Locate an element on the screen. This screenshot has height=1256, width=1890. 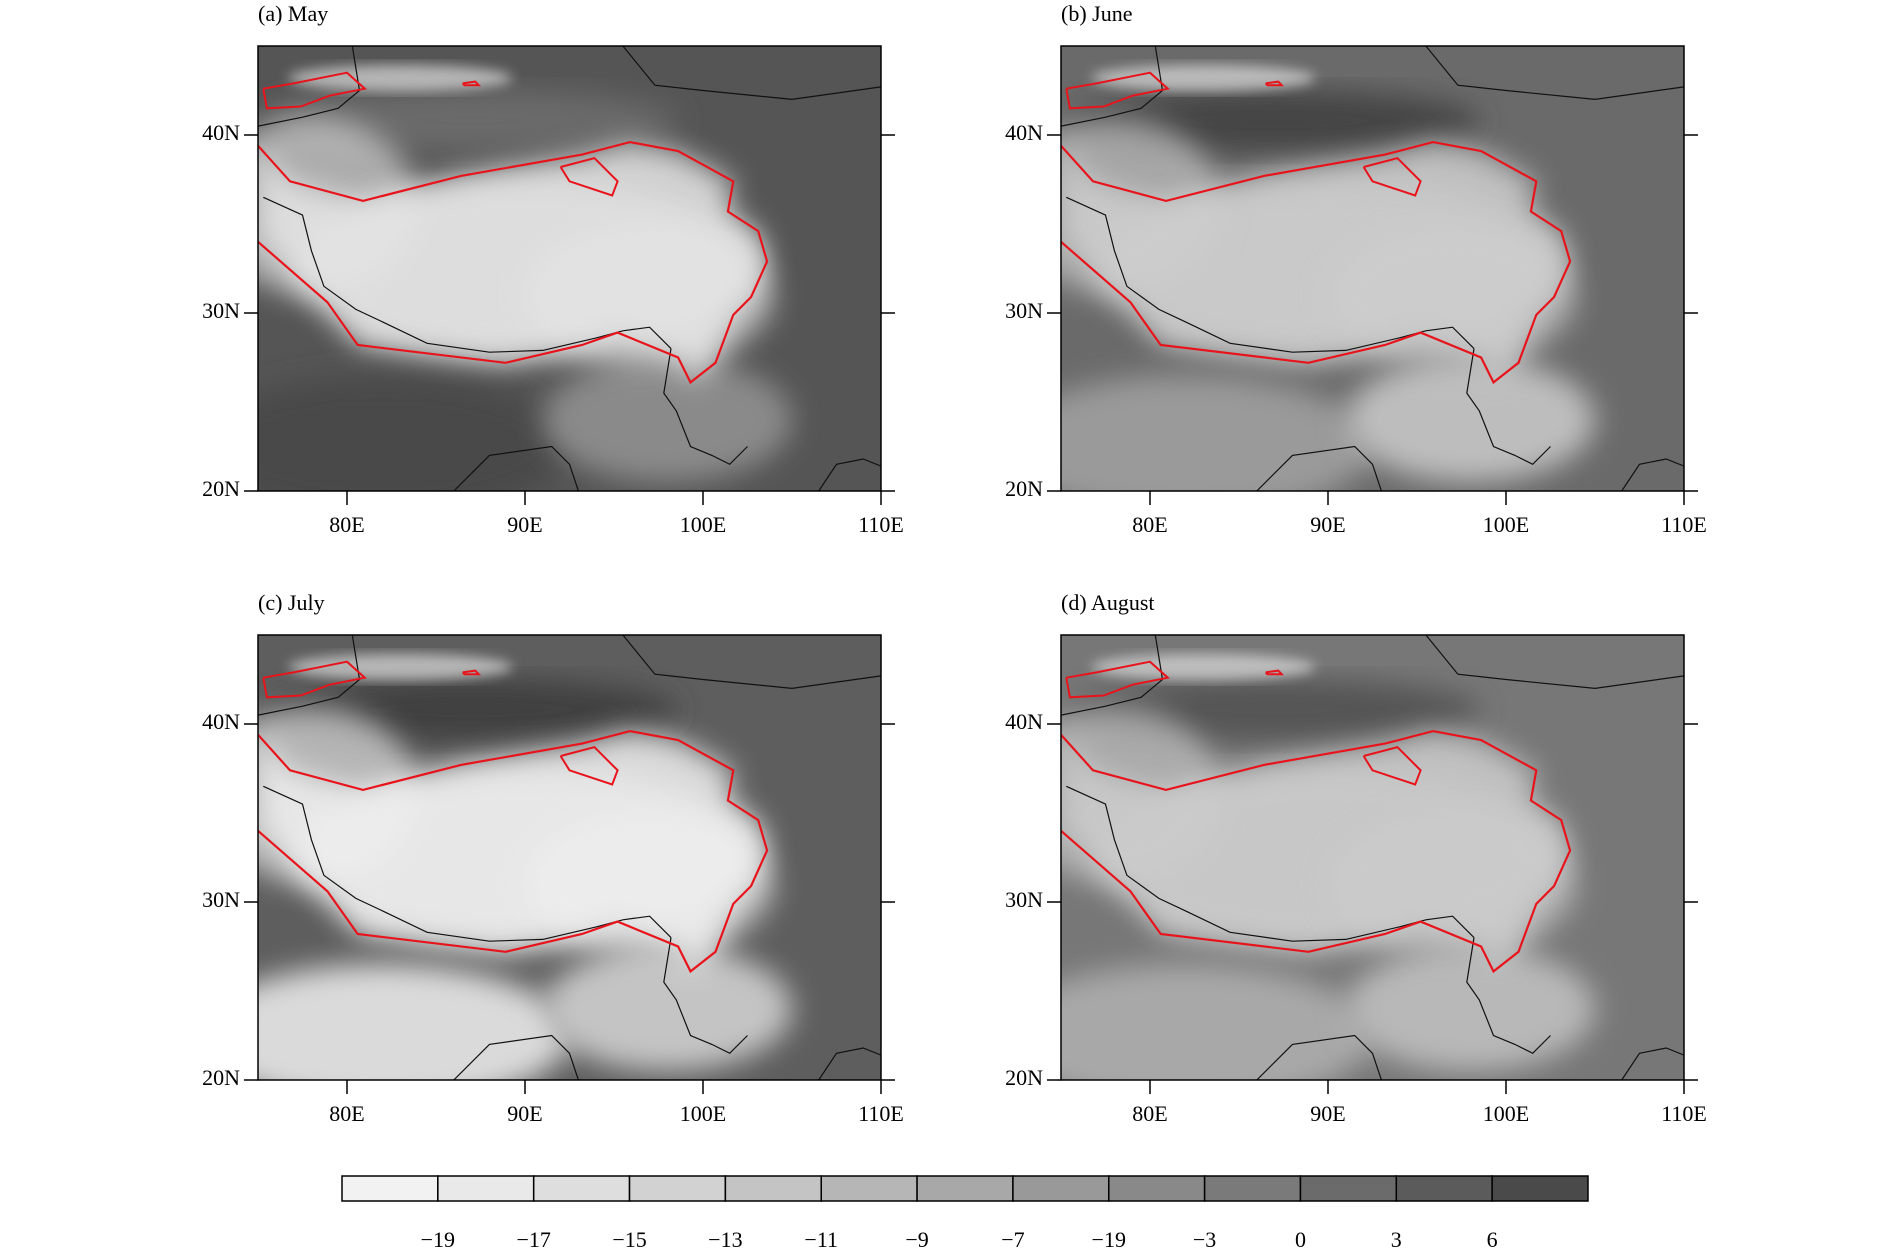
panel-title: (a) May is located at coordinates (293, 13).